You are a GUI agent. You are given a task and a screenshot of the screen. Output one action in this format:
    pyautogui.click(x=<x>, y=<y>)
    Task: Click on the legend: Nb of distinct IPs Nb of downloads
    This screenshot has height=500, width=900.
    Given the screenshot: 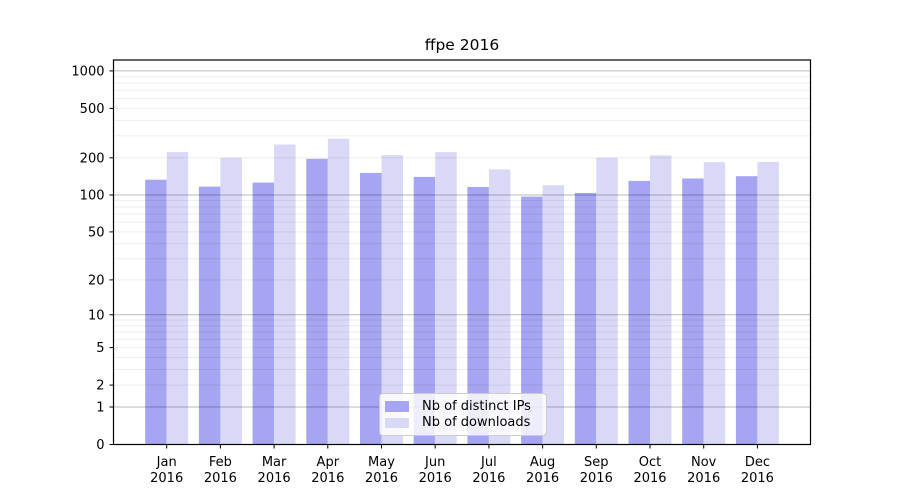 What is the action you would take?
    pyautogui.click(x=463, y=414)
    